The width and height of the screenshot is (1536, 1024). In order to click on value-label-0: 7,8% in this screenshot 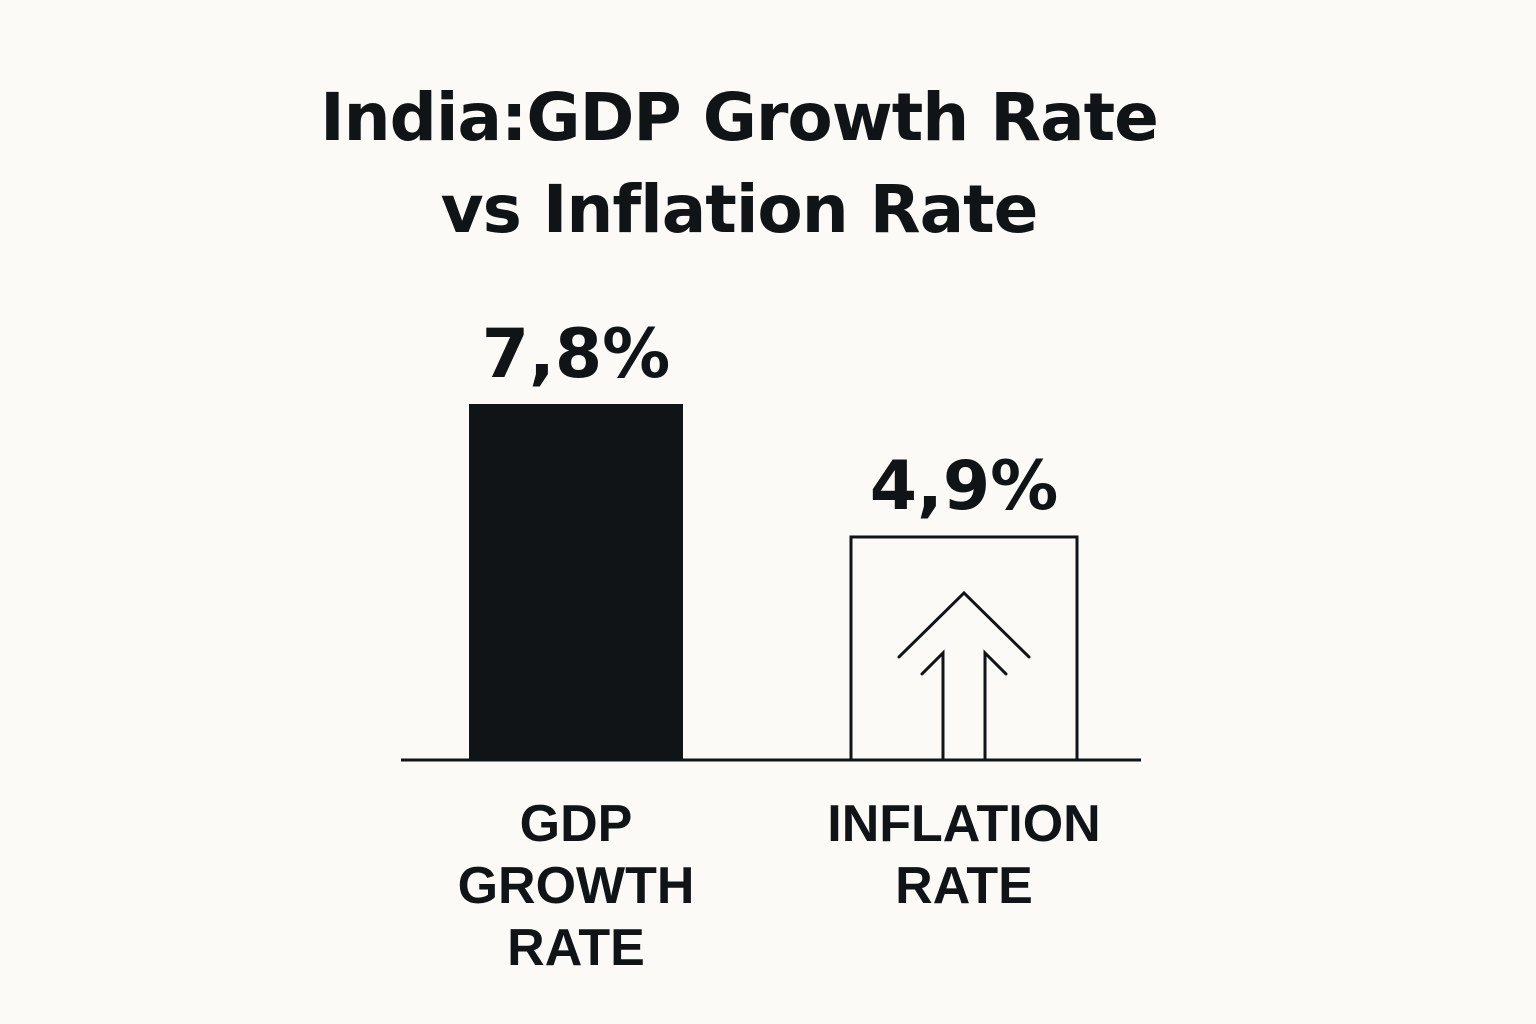, I will do `click(576, 354)`.